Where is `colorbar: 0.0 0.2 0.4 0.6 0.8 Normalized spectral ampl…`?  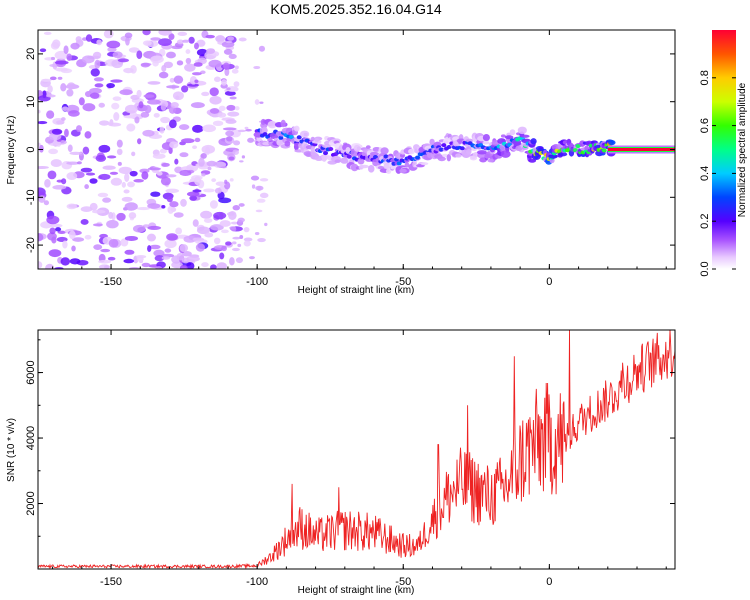
colorbar: 0.0 0.2 0.4 0.6 0.8 Normalized spectral ampl… is located at coordinates (723, 153).